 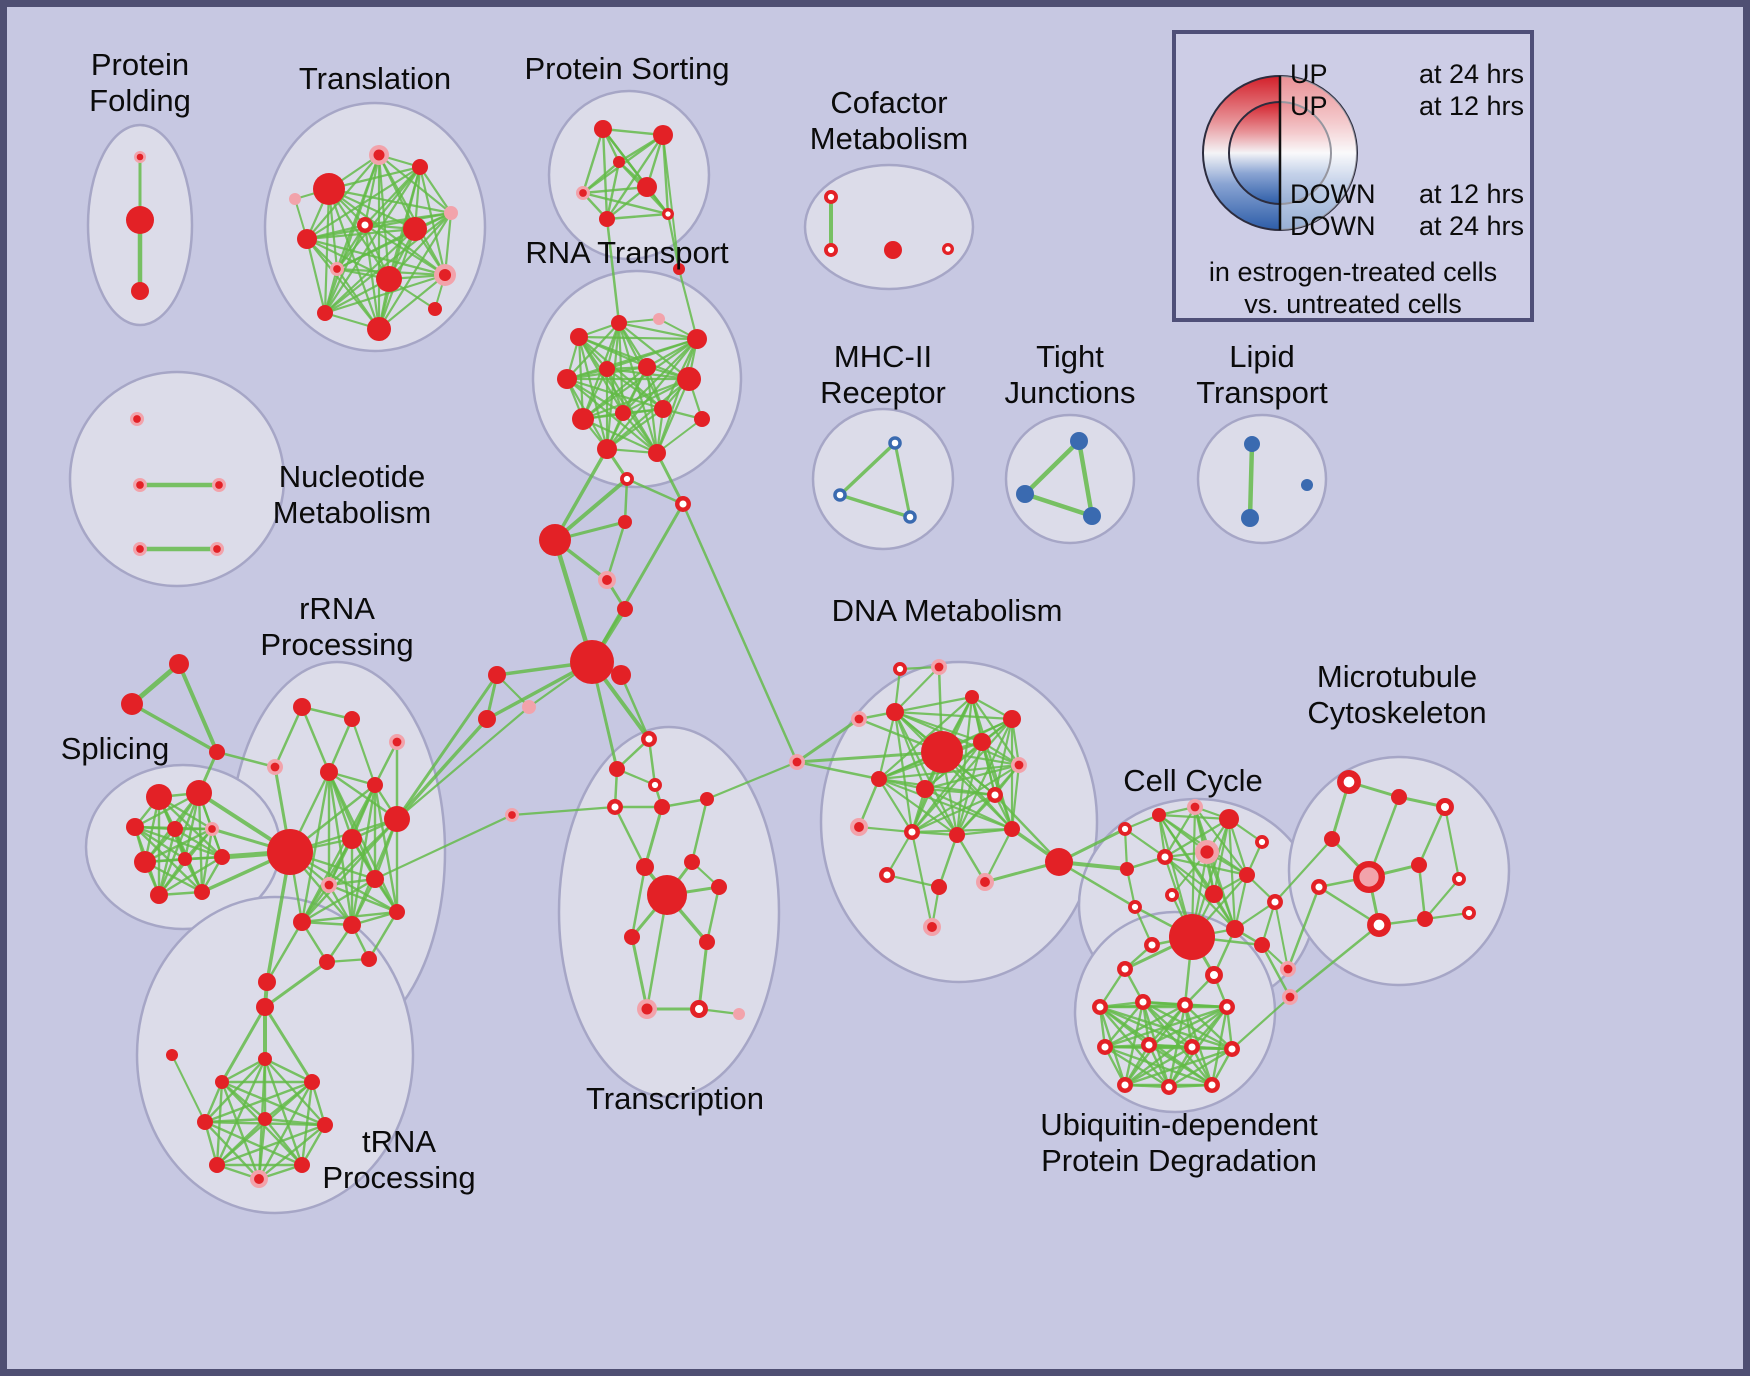 What do you see at coordinates (895, 712) in the screenshot?
I see `node-dm4` at bounding box center [895, 712].